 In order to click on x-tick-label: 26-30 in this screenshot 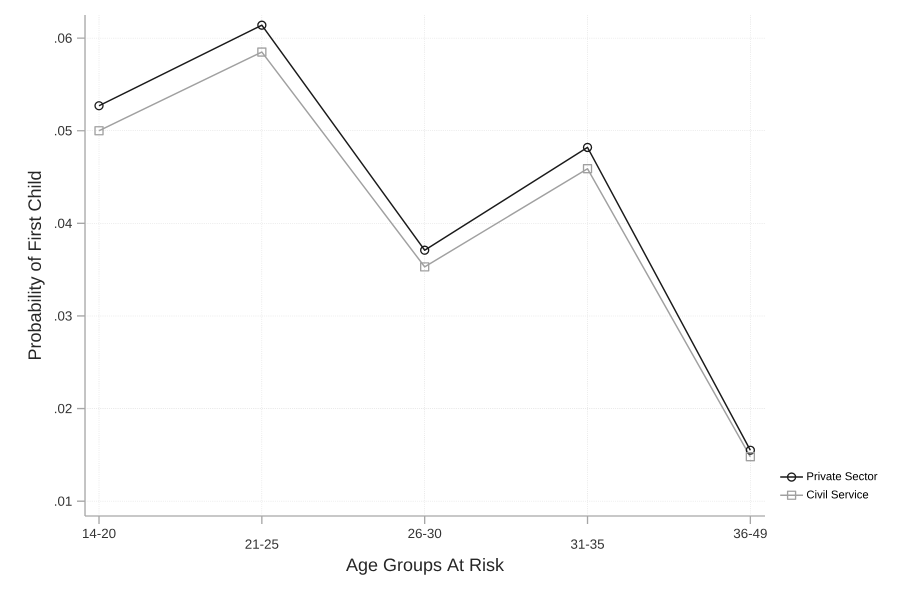, I will do `click(425, 533)`.